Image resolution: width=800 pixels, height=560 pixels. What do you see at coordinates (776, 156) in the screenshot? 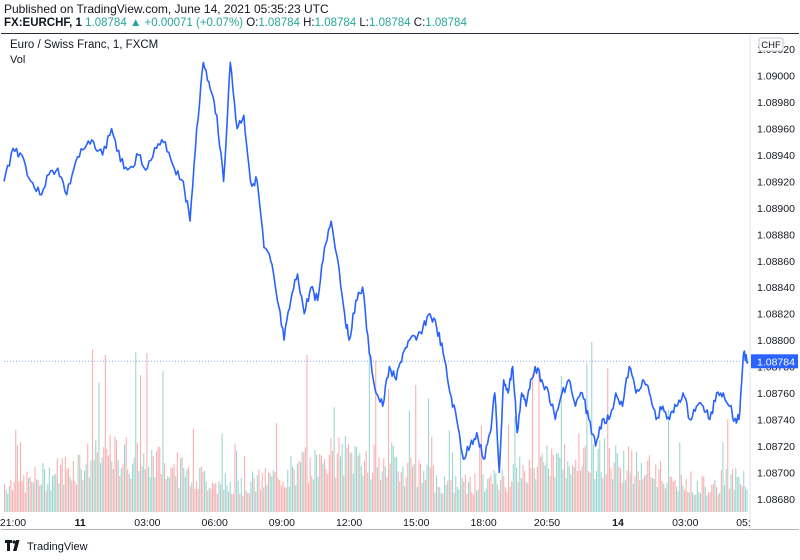
I see `price-tick-label: 1.08940` at bounding box center [776, 156].